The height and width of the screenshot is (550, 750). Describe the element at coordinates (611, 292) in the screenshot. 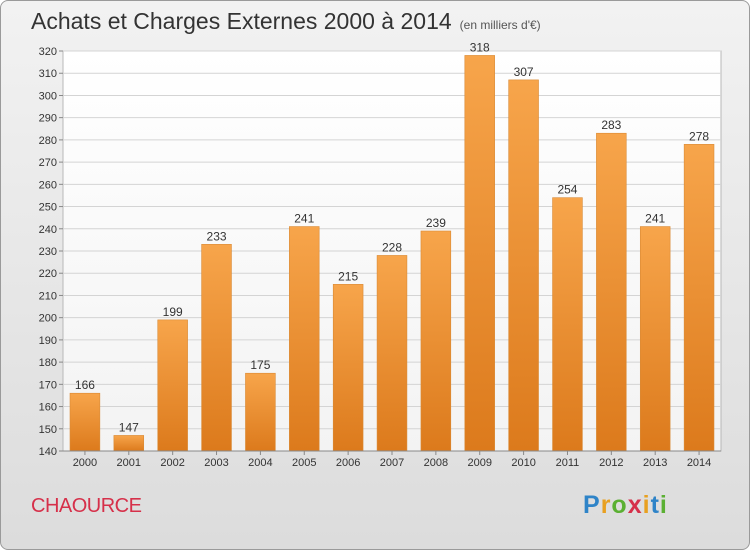

I see `bar-2012` at that location.